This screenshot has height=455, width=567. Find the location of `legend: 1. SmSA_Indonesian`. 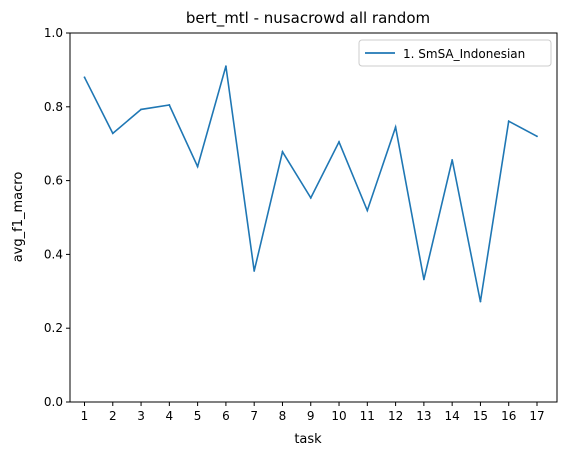

legend: 1. SmSA_Indonesian is located at coordinates (455, 53).